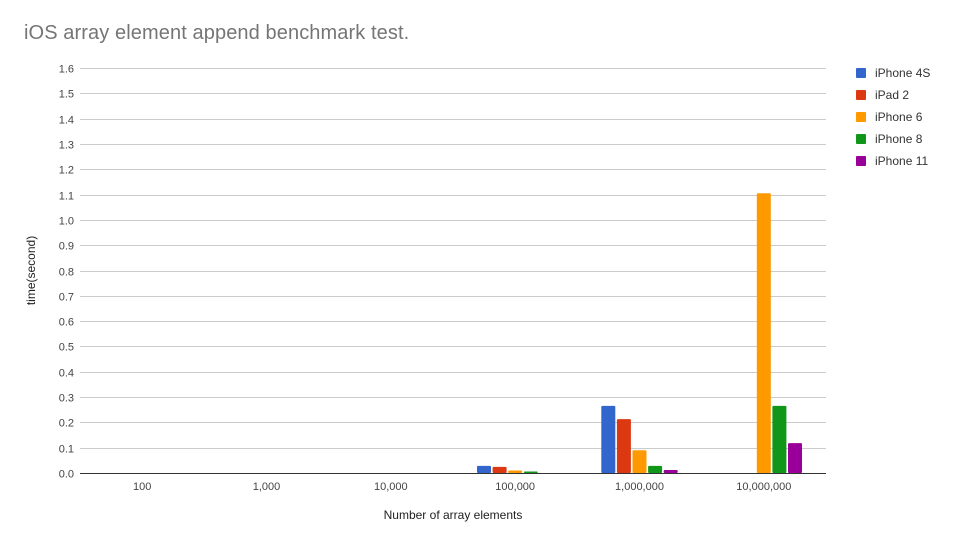  What do you see at coordinates (217, 33) in the screenshot?
I see `chart-title: iOS array element append benchmark test.` at bounding box center [217, 33].